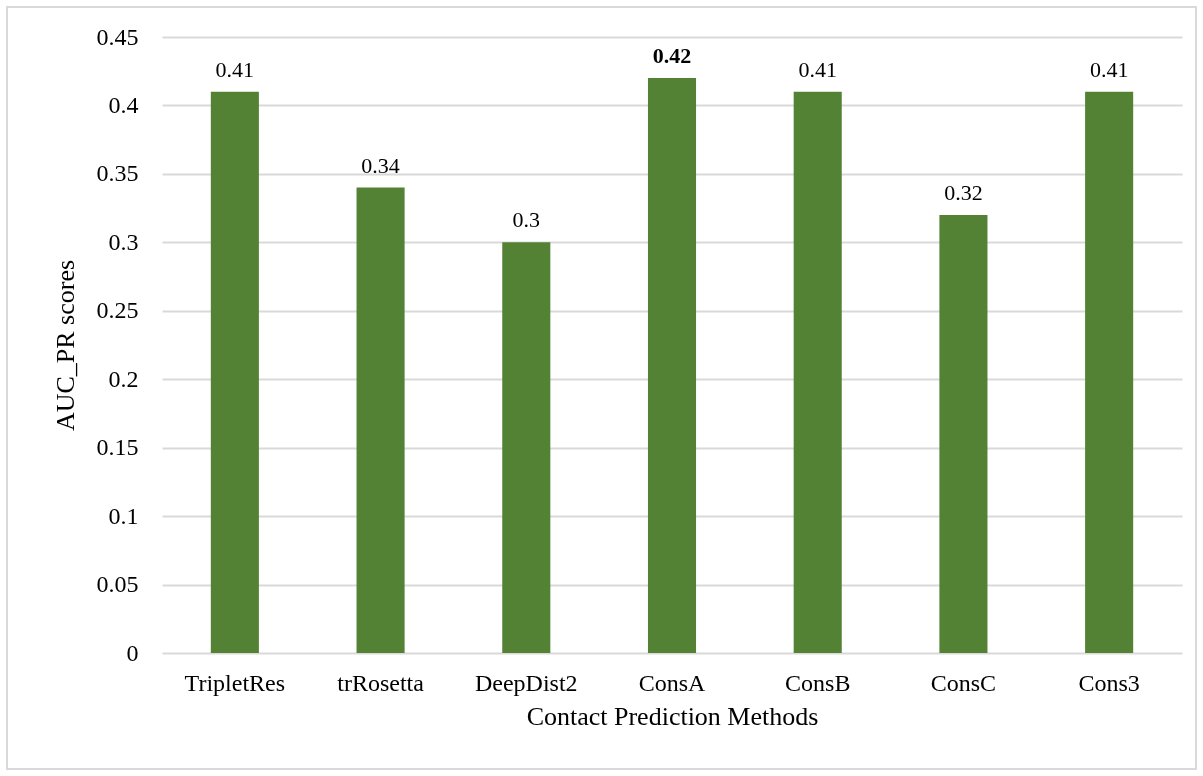 This screenshot has height=776, width=1203. Describe the element at coordinates (117, 173) in the screenshot. I see `y-tick-label: 0.35` at that location.